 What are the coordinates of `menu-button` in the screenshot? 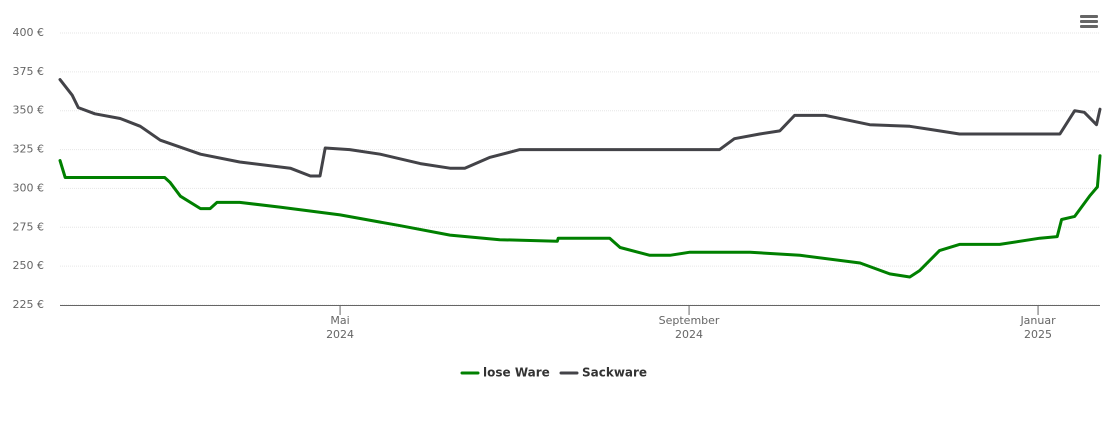 It's located at (1089, 21).